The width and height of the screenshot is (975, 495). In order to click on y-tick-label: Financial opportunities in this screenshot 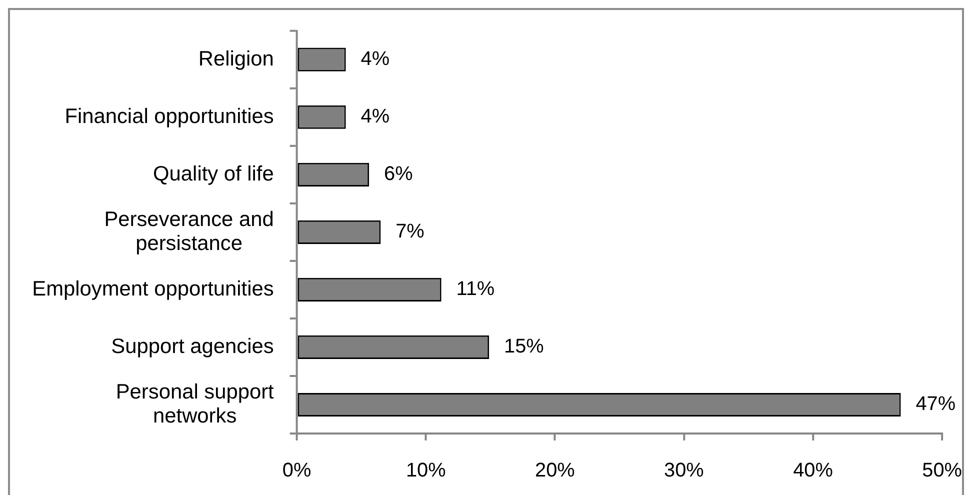, I will do `click(169, 116)`.